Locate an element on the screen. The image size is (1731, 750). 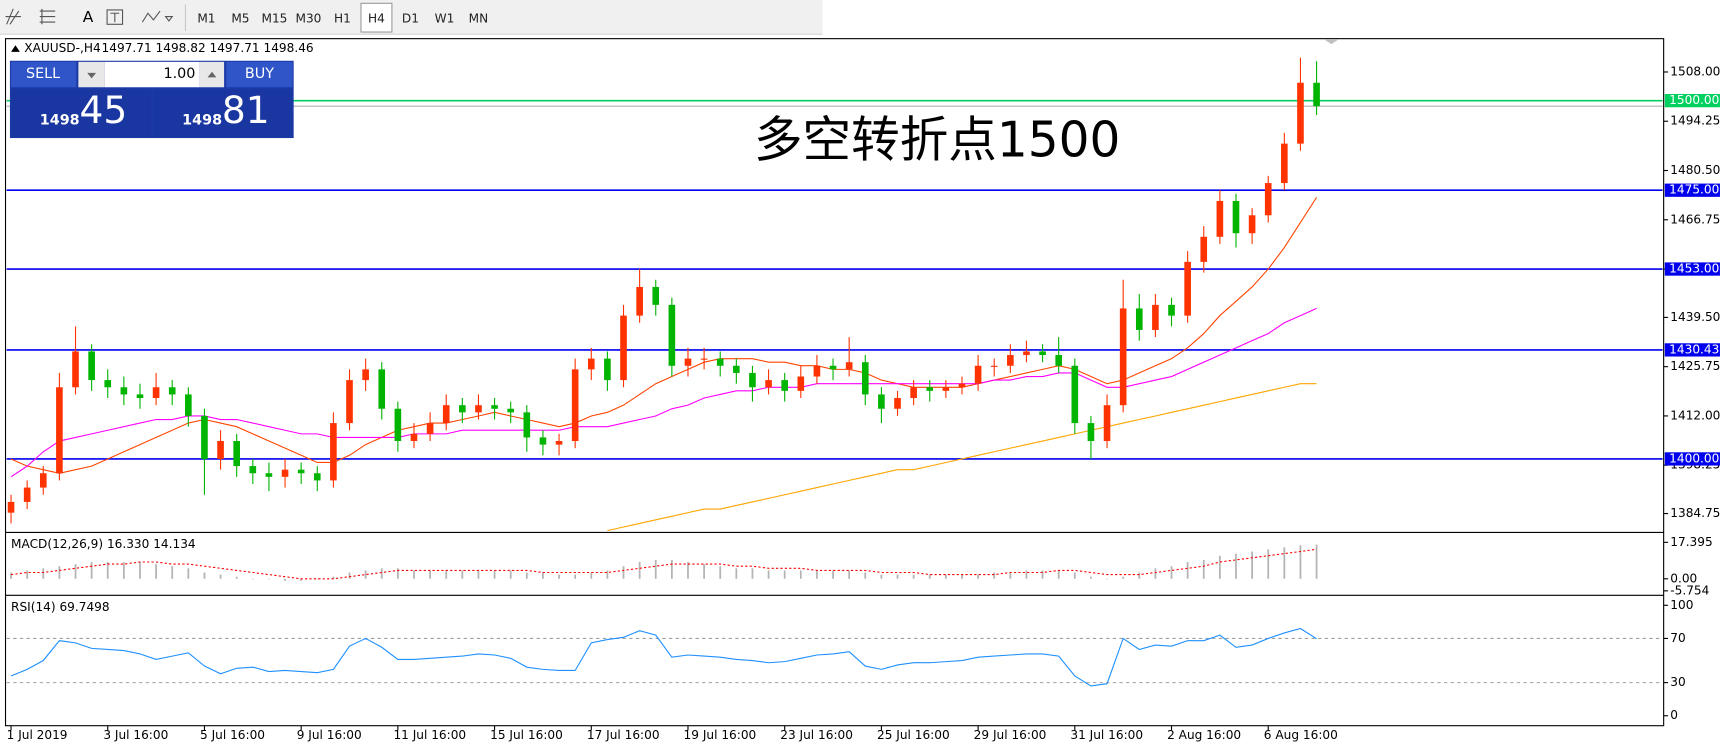
text-label-icon is located at coordinates (115, 17).